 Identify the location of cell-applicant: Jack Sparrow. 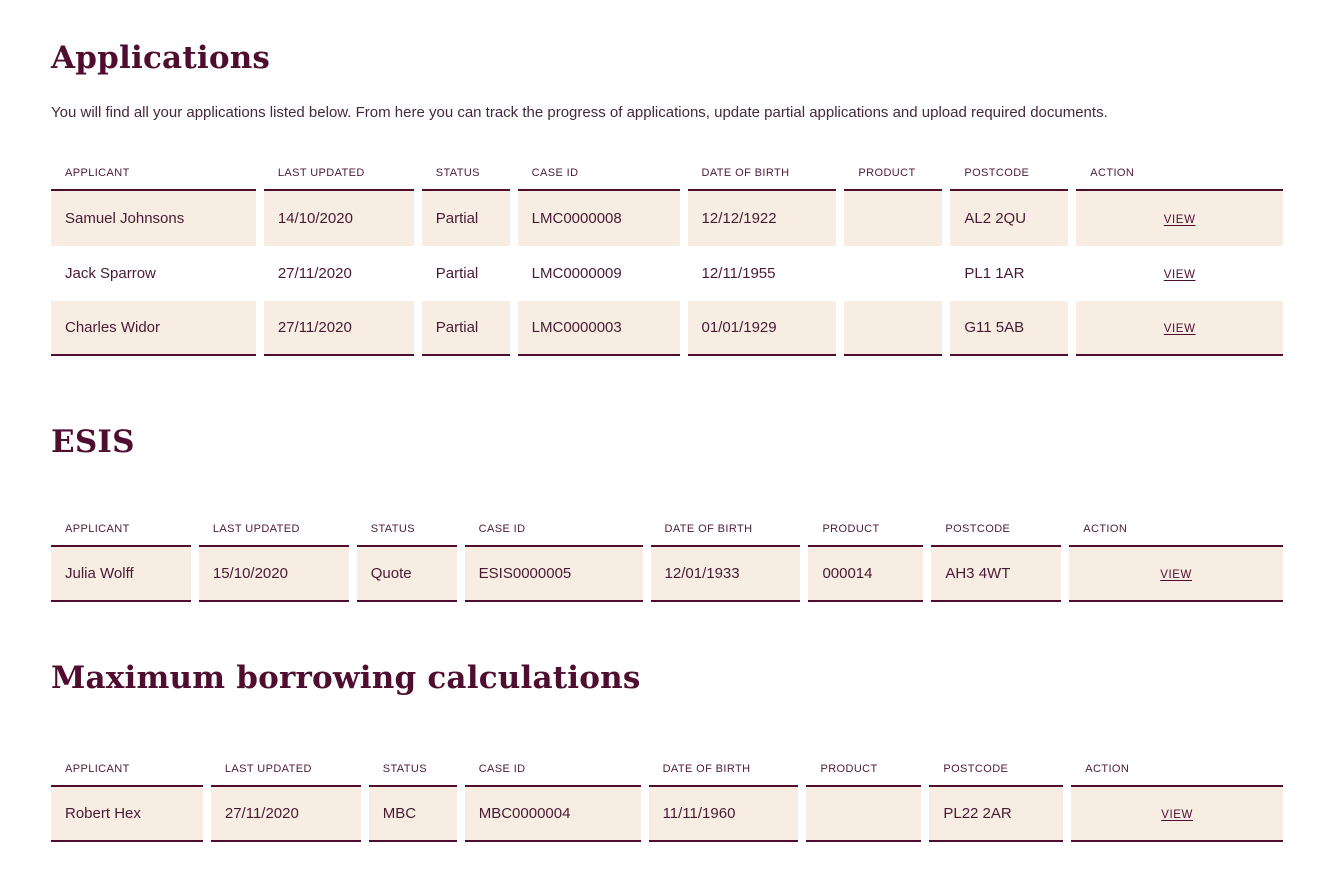
(110, 273).